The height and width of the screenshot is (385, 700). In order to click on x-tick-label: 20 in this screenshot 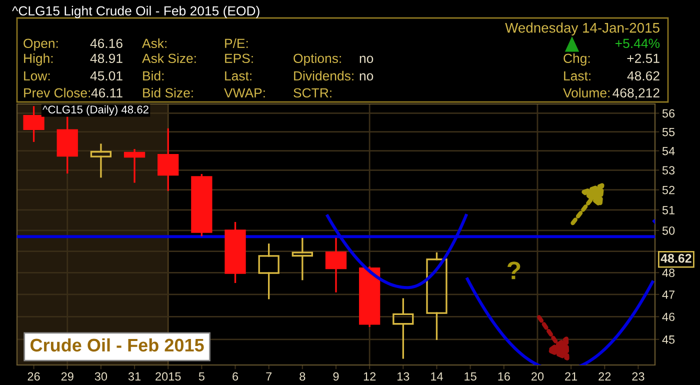, I will do `click(538, 376)`.